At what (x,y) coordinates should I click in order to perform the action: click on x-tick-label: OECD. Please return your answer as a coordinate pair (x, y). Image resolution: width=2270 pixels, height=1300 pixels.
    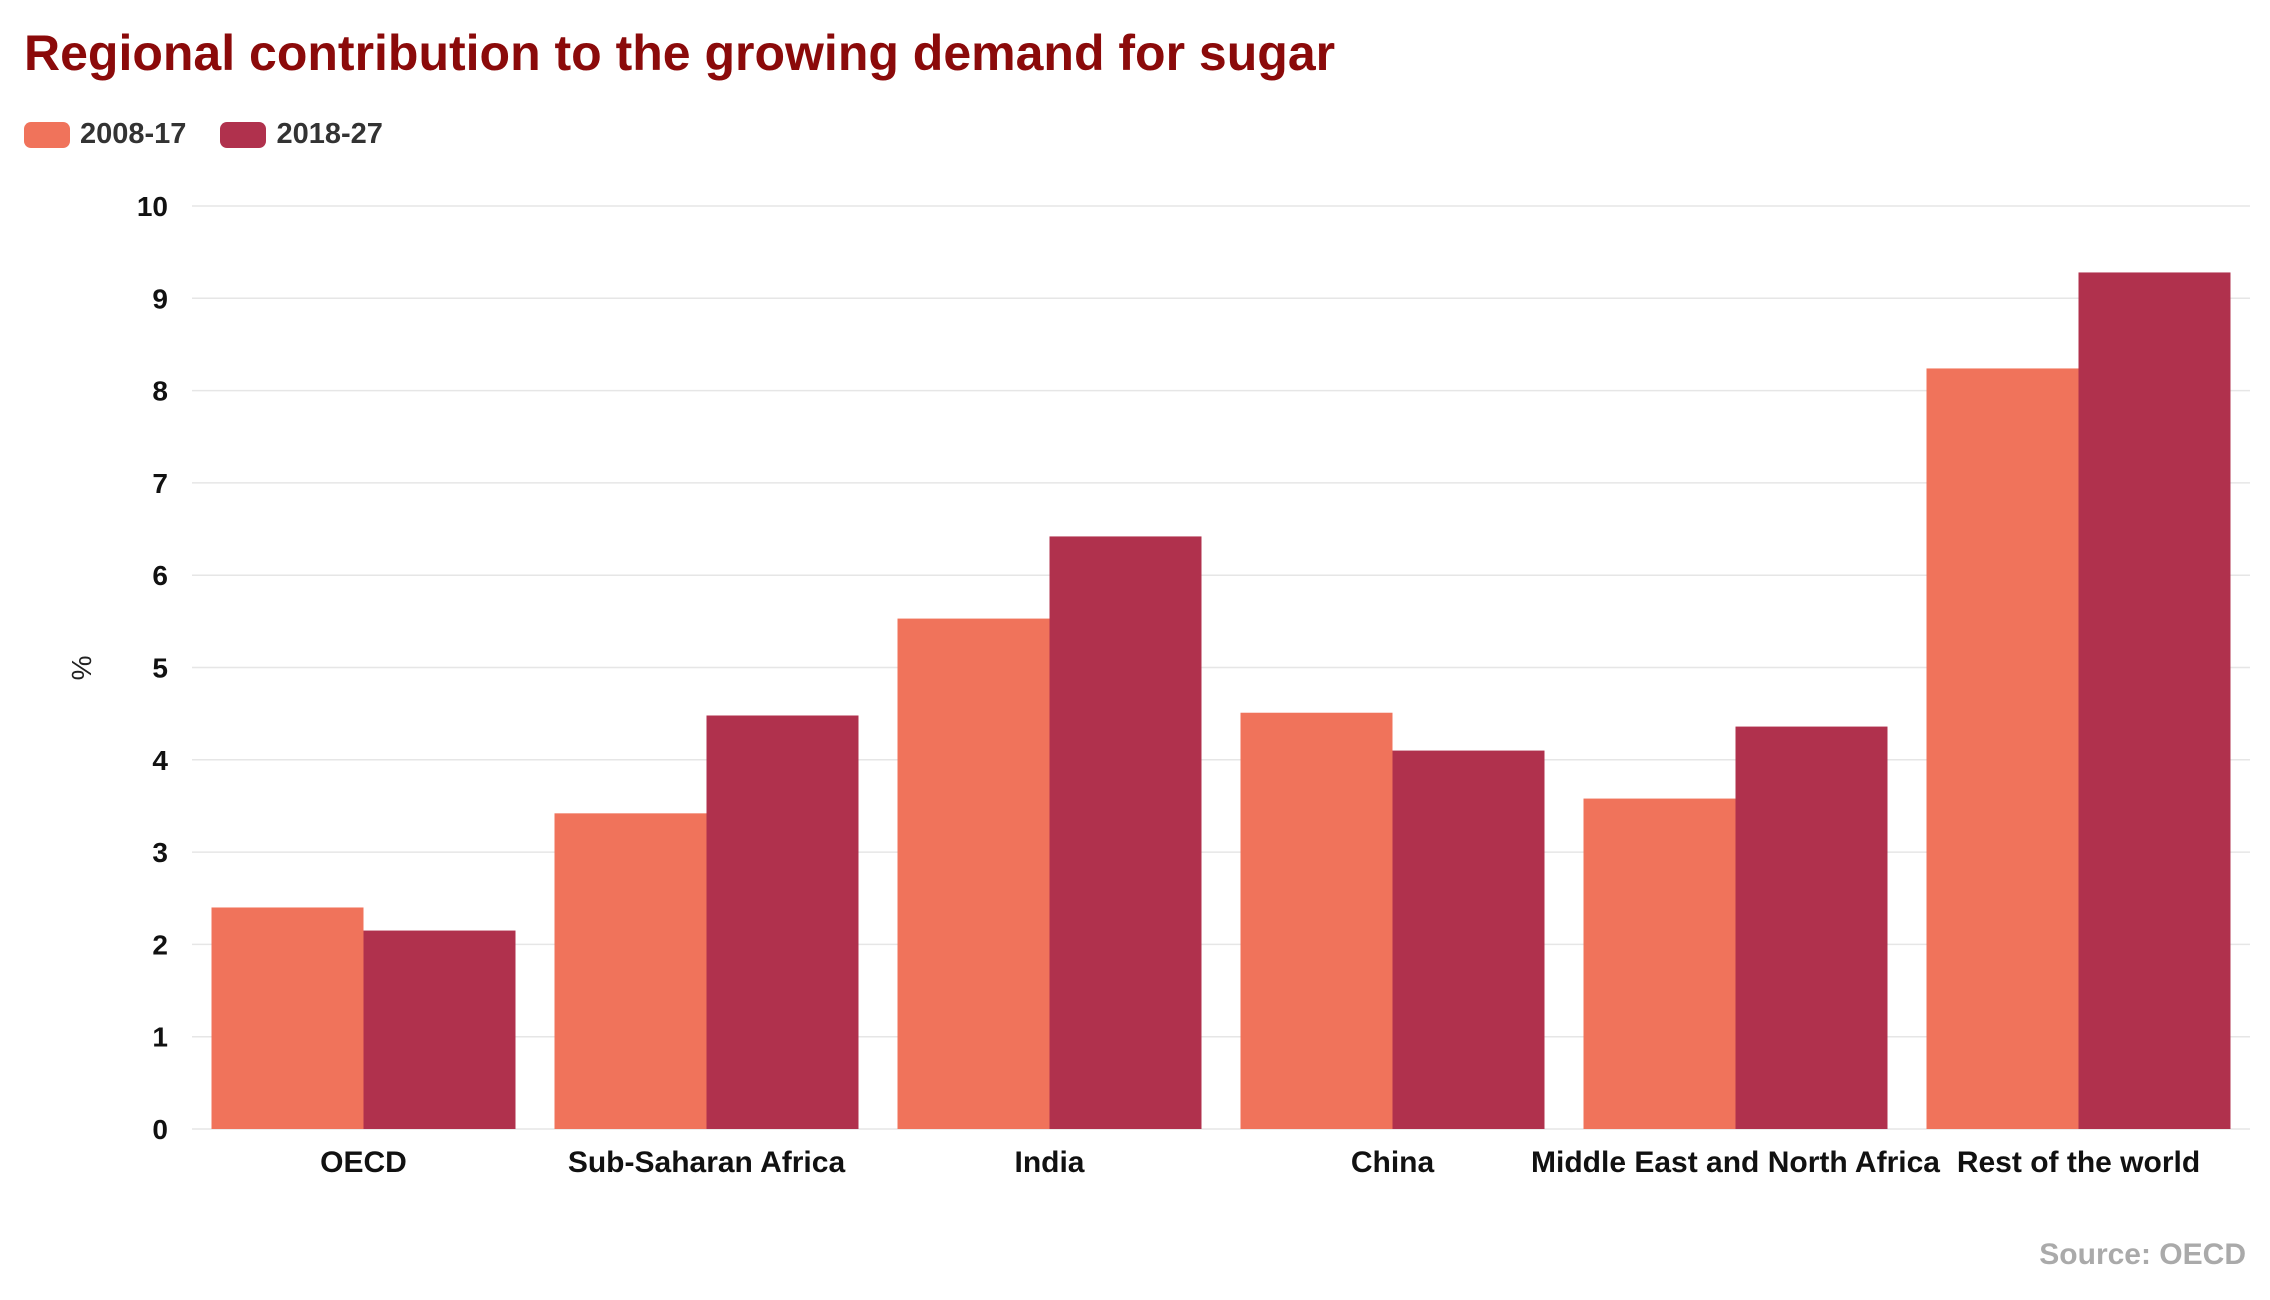
    Looking at the image, I should click on (363, 1162).